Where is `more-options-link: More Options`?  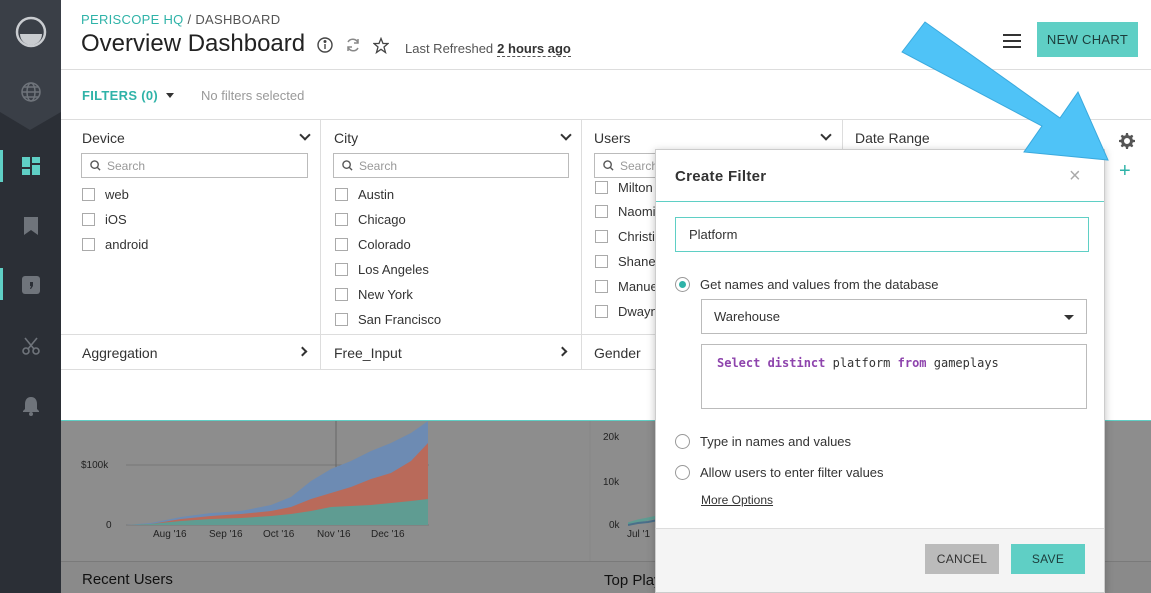 more-options-link: More Options is located at coordinates (737, 500).